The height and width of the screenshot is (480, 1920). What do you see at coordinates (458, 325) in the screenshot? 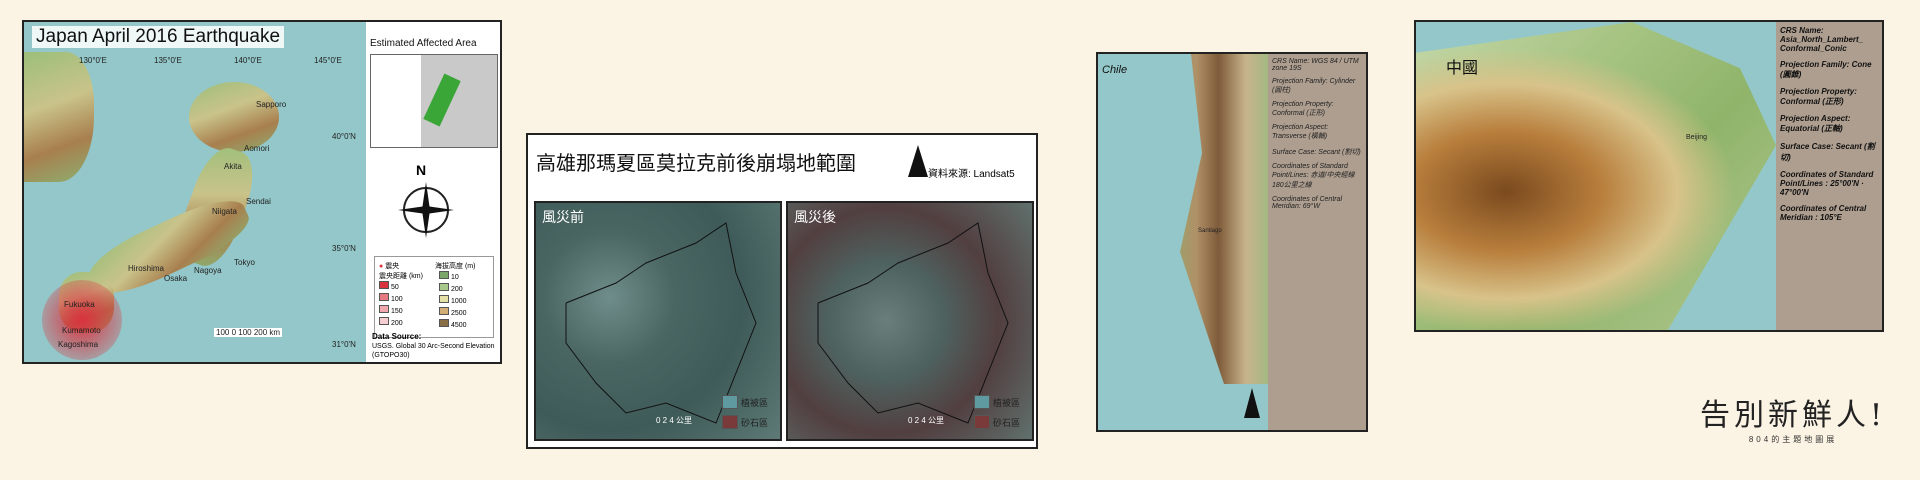
I see `legend-elevation-value: 4500` at bounding box center [458, 325].